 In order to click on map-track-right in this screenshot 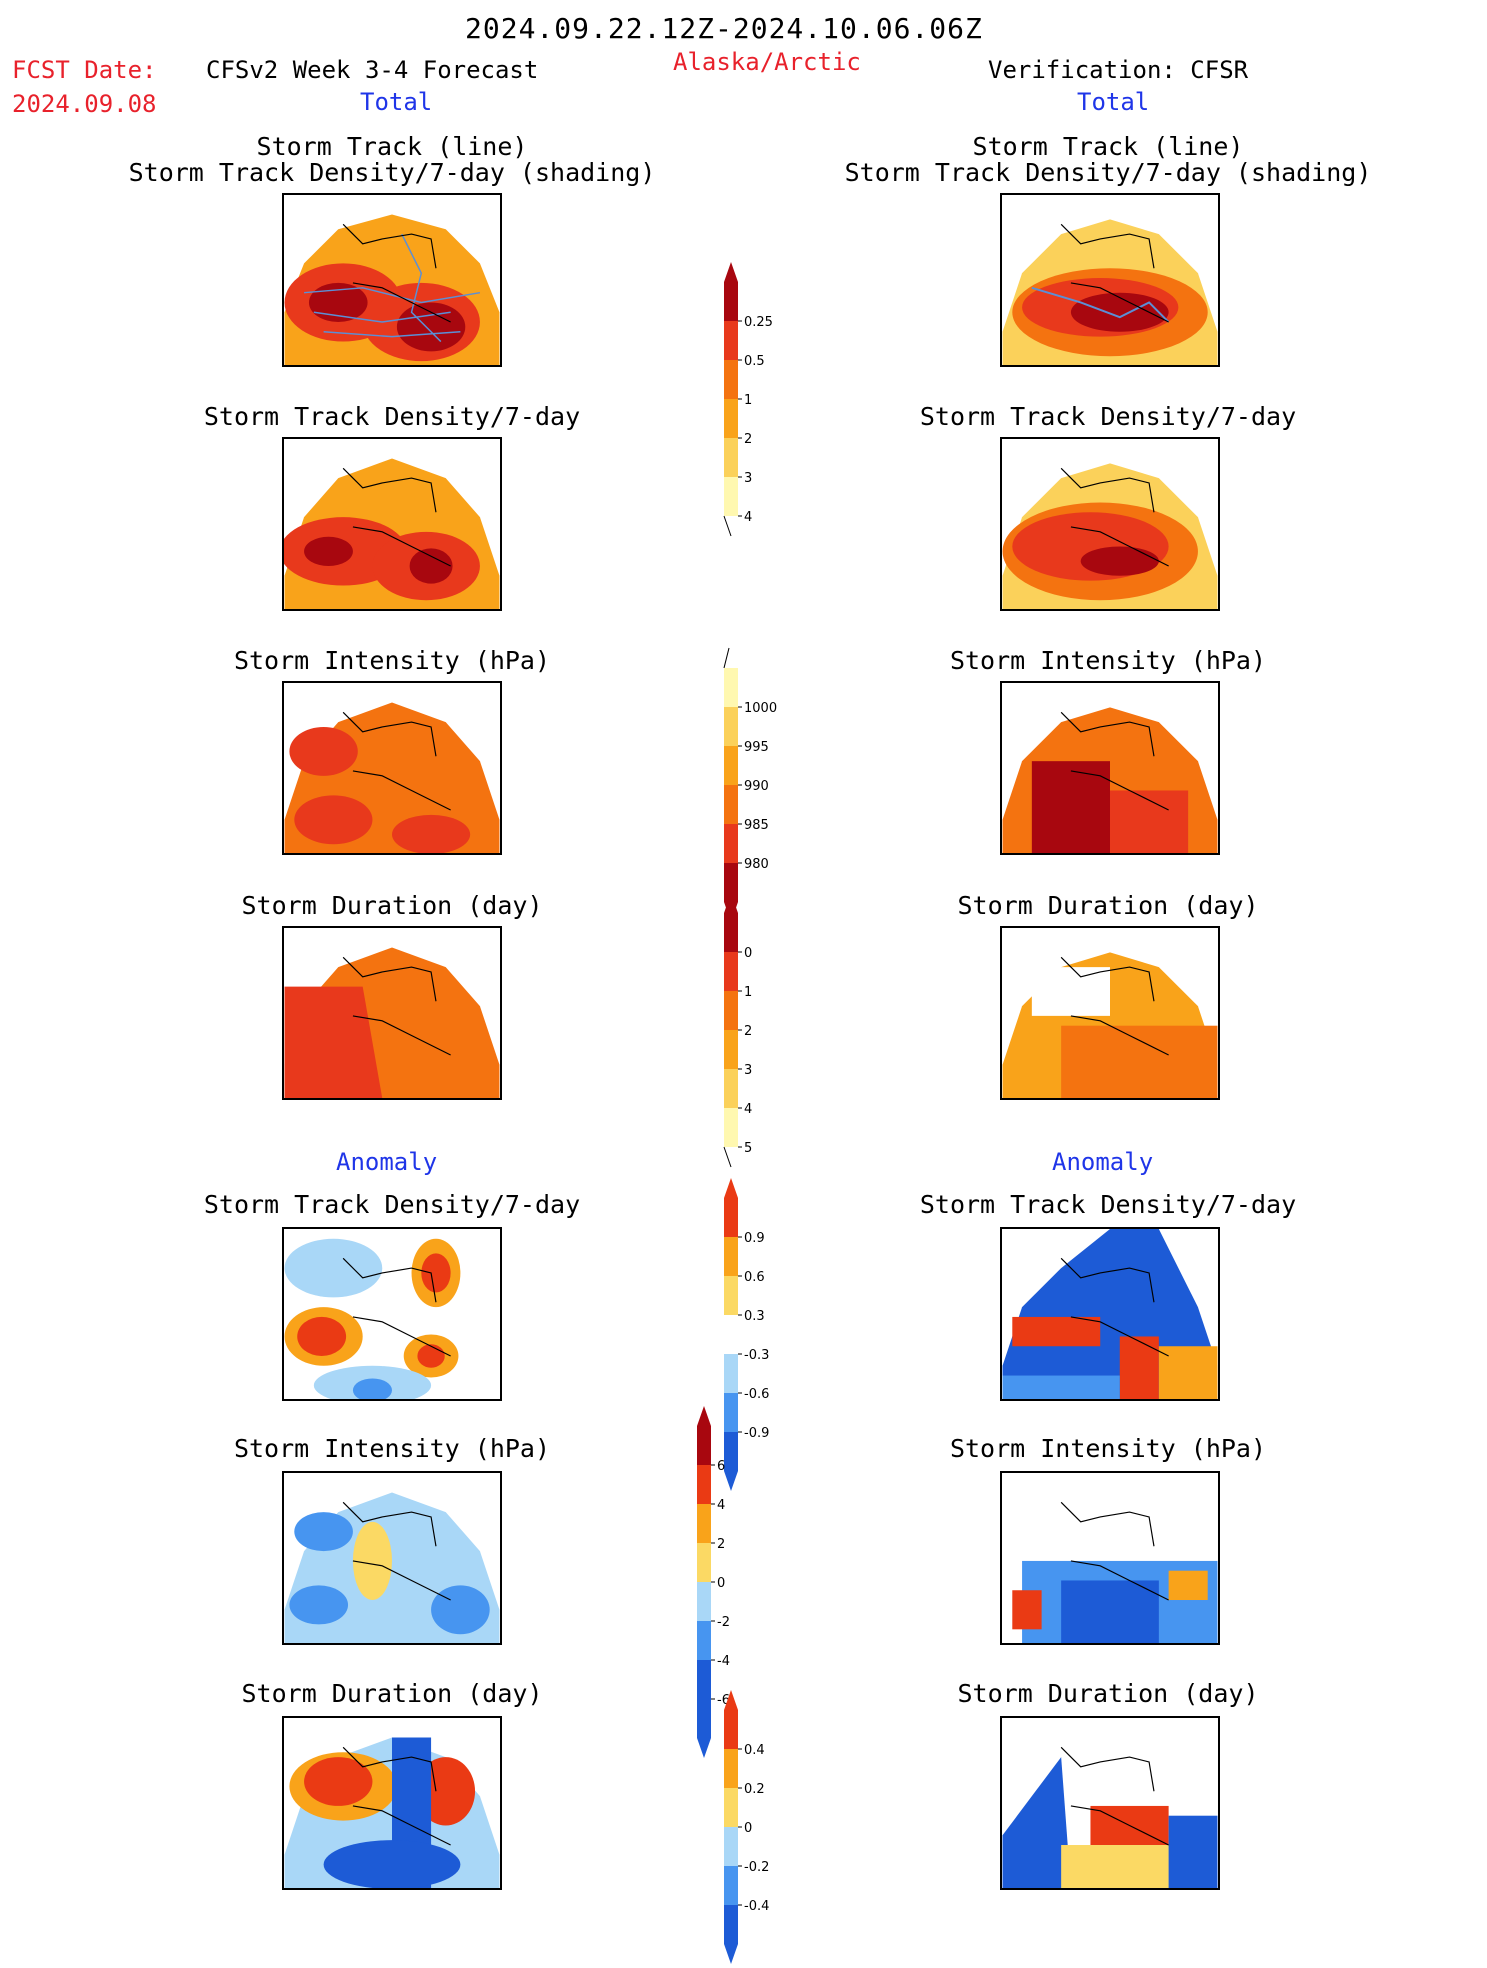, I will do `click(1110, 280)`.